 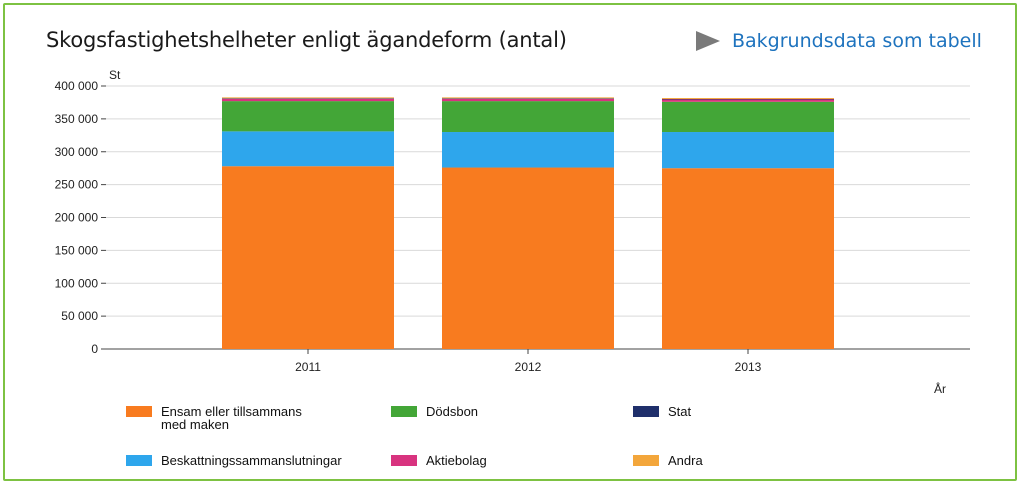 I want to click on y-axis-unit-label: St, so click(x=115, y=75).